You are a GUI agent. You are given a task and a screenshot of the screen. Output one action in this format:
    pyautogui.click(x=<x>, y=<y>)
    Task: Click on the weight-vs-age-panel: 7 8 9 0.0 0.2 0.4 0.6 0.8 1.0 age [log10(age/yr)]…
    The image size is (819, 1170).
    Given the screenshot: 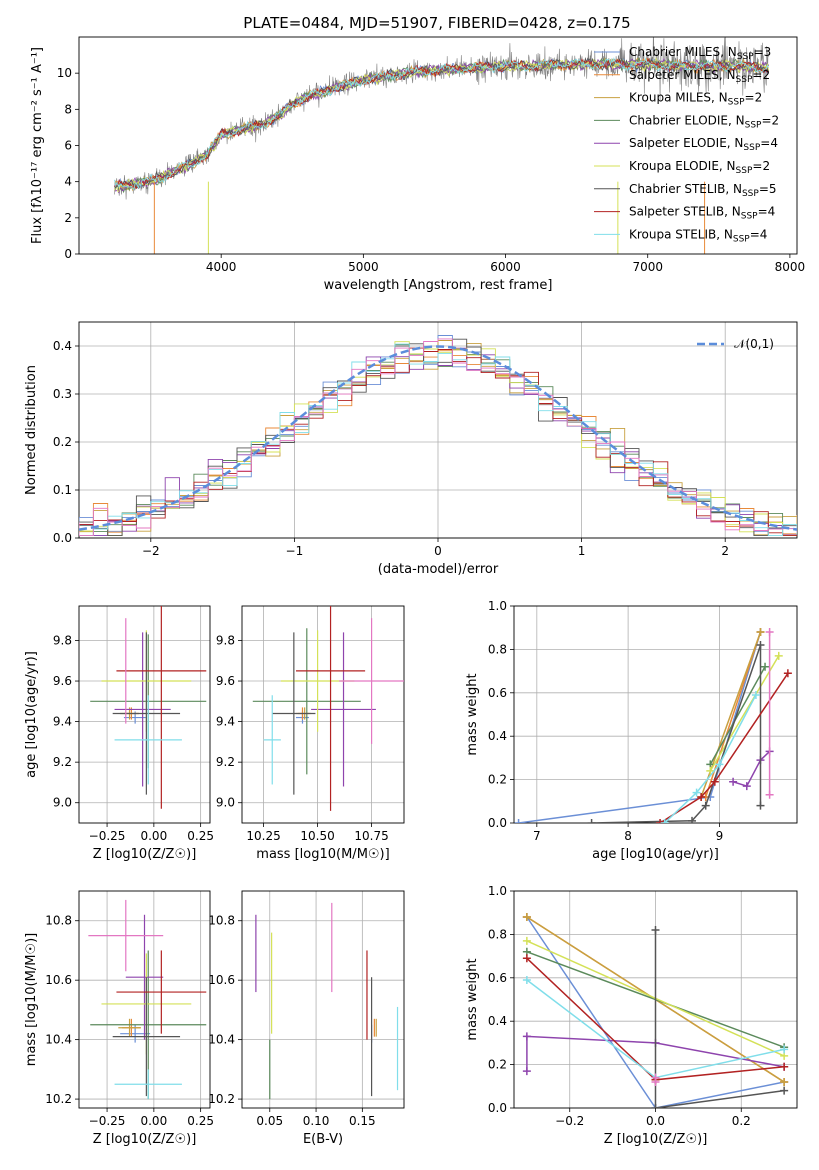 What is the action you would take?
    pyautogui.click(x=631, y=730)
    